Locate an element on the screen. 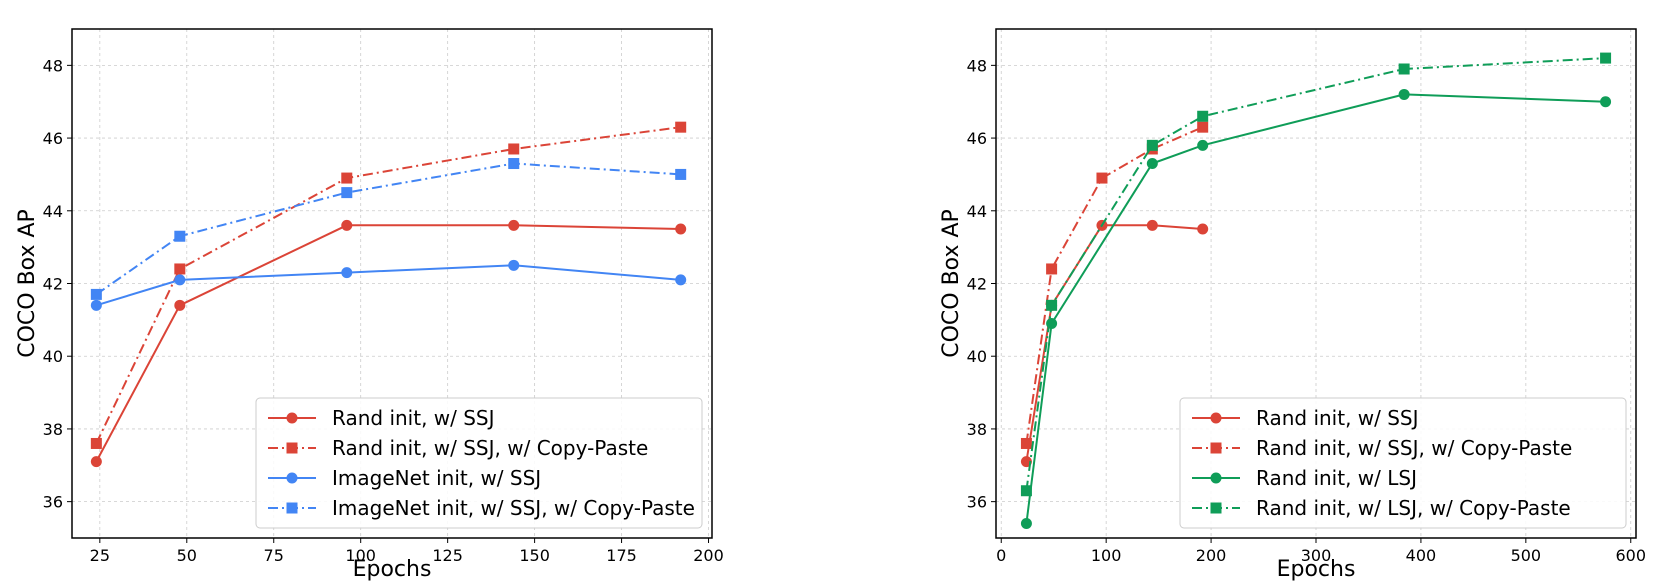 The height and width of the screenshot is (586, 1672). legend-label: Rand init, w/ LSJ is located at coordinates (1336, 478).